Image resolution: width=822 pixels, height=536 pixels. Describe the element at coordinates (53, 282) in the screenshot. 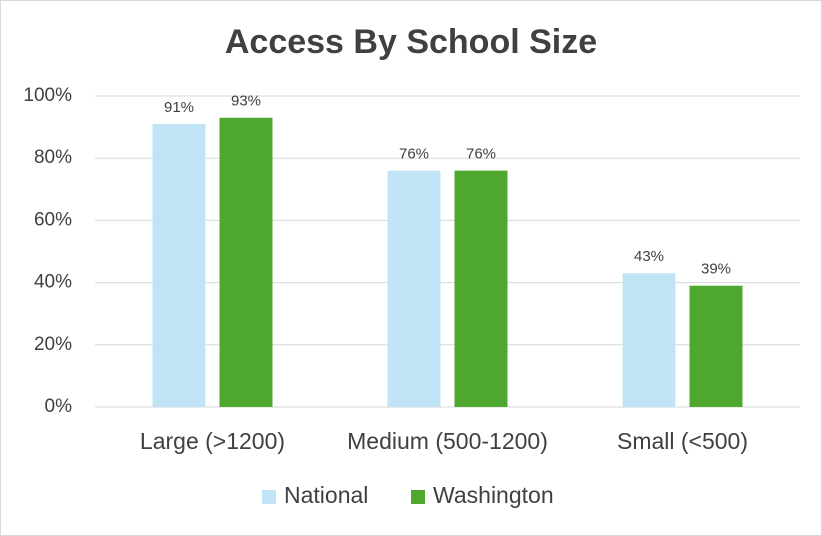

I see `y-tick-label: 40%` at that location.